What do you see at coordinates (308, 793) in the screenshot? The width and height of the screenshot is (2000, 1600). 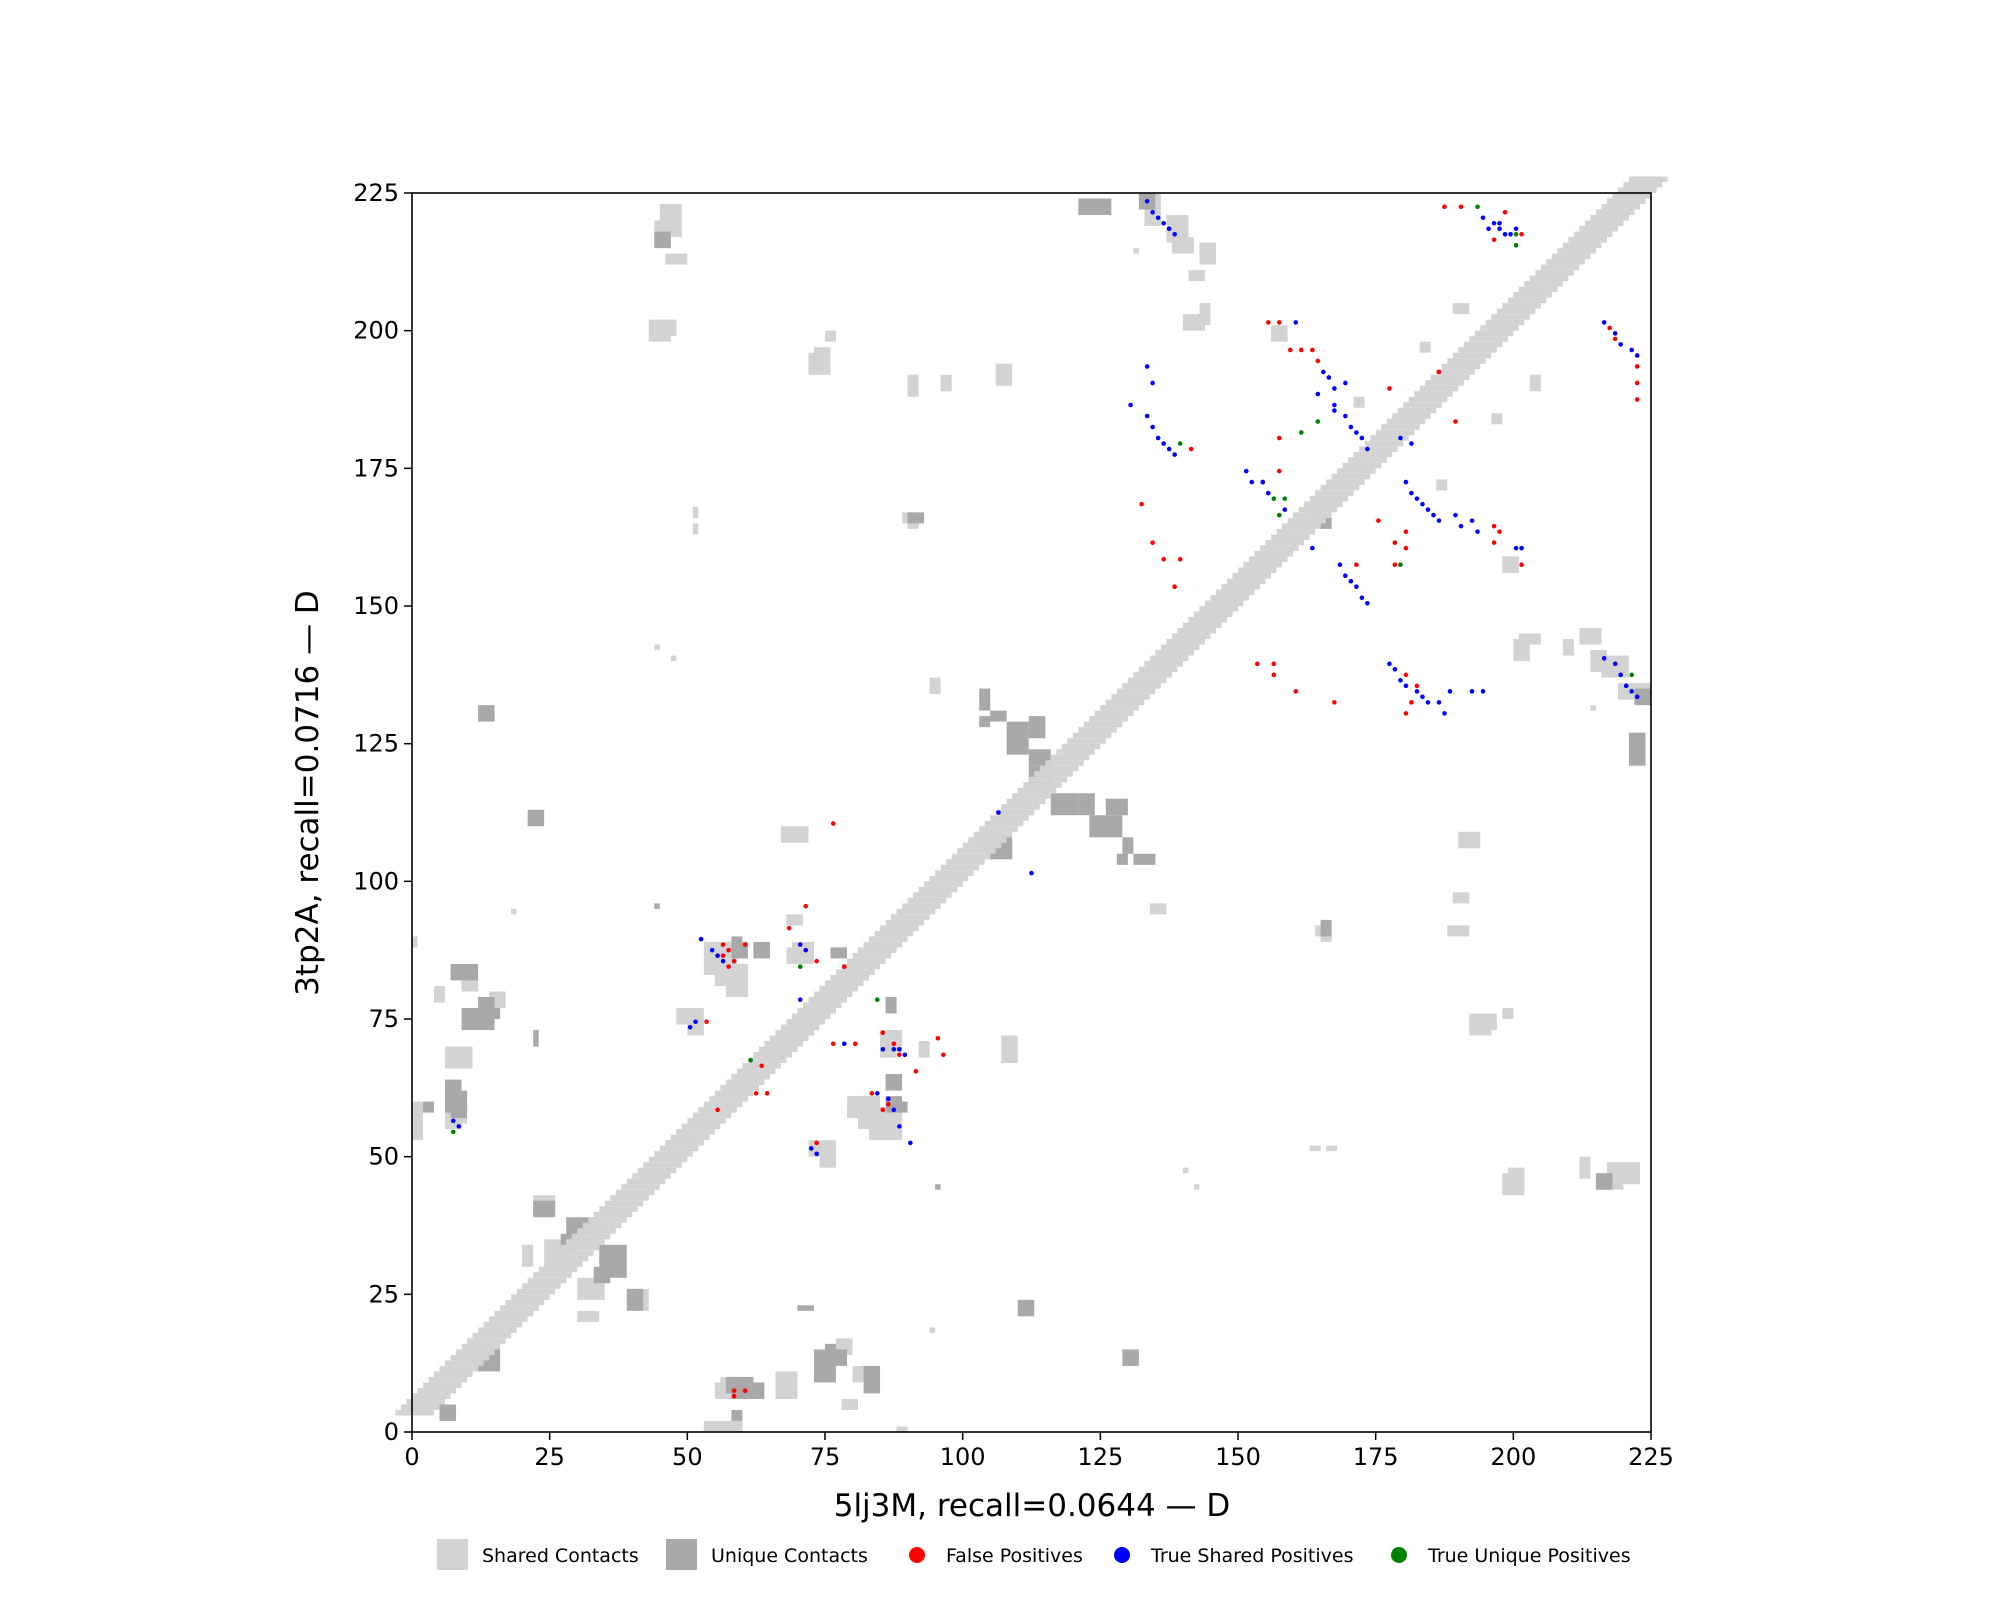 I see `y-axis-title: 3tp2A, recall=0.0716 — D` at bounding box center [308, 793].